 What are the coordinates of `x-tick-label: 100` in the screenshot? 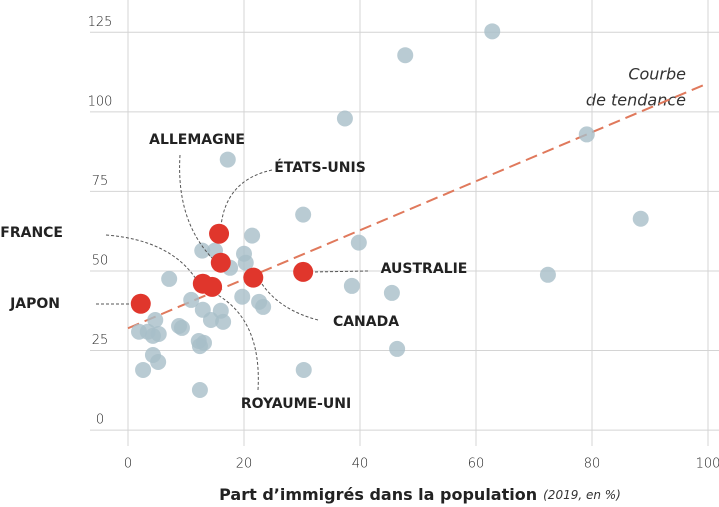 It's located at (707, 464).